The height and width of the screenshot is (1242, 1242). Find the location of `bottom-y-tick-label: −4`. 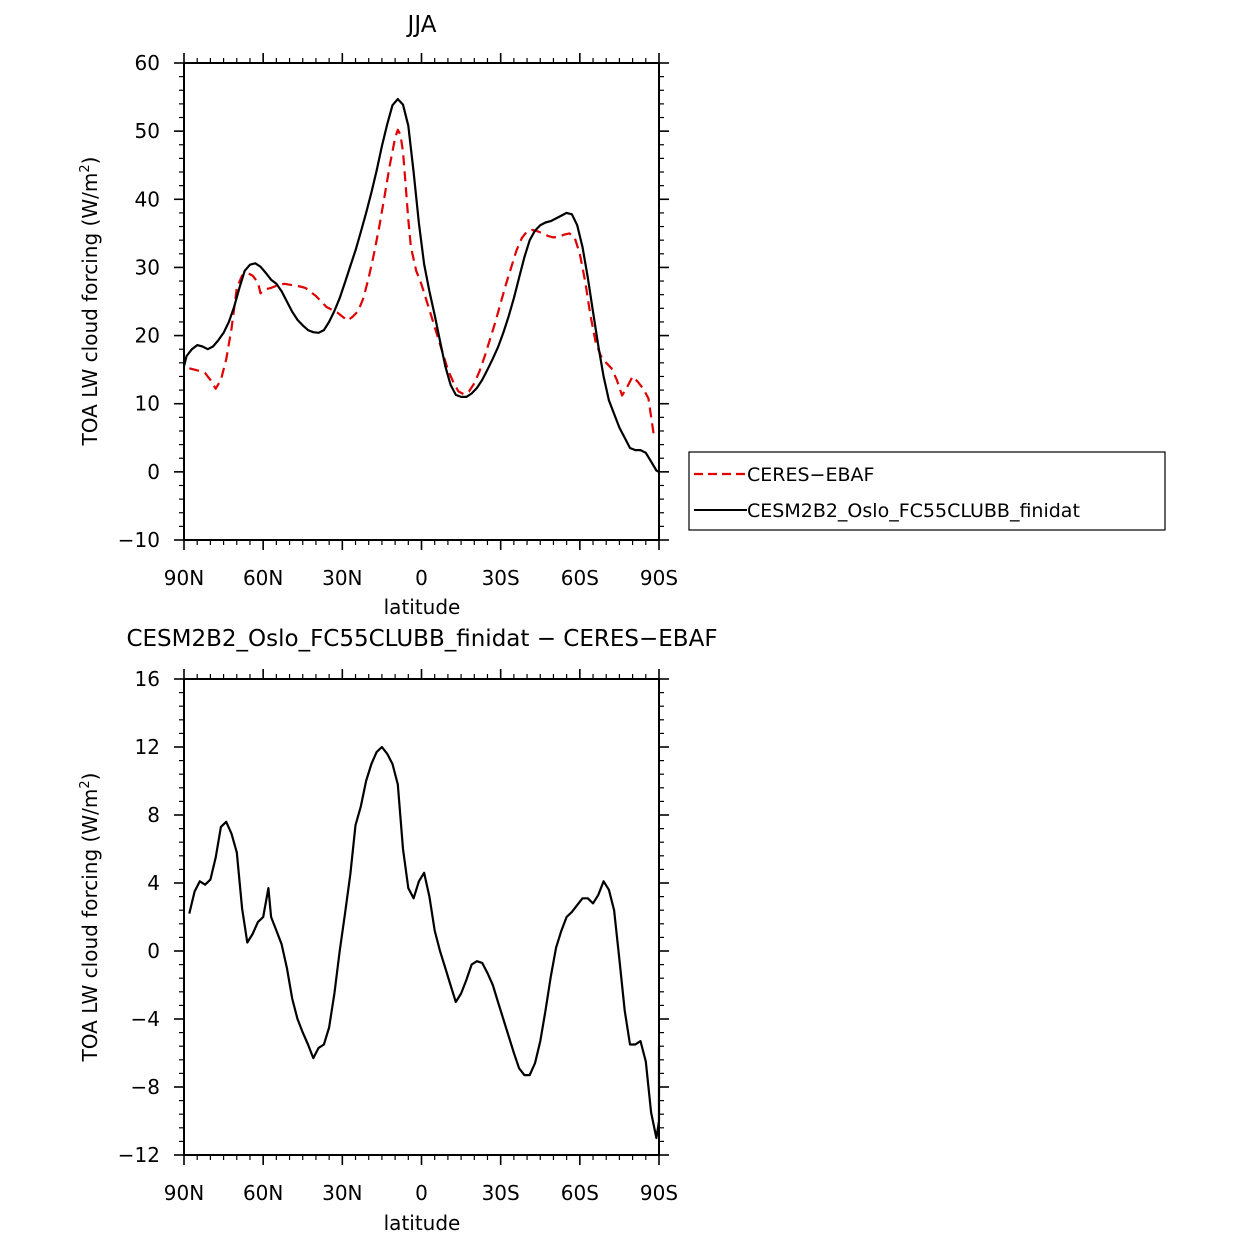

bottom-y-tick-label: −4 is located at coordinates (145, 1019).